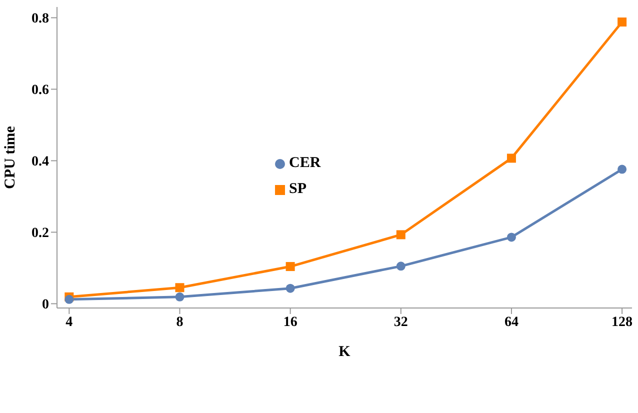 This screenshot has height=413, width=638. I want to click on y-tick-label: 0.4, so click(40, 162).